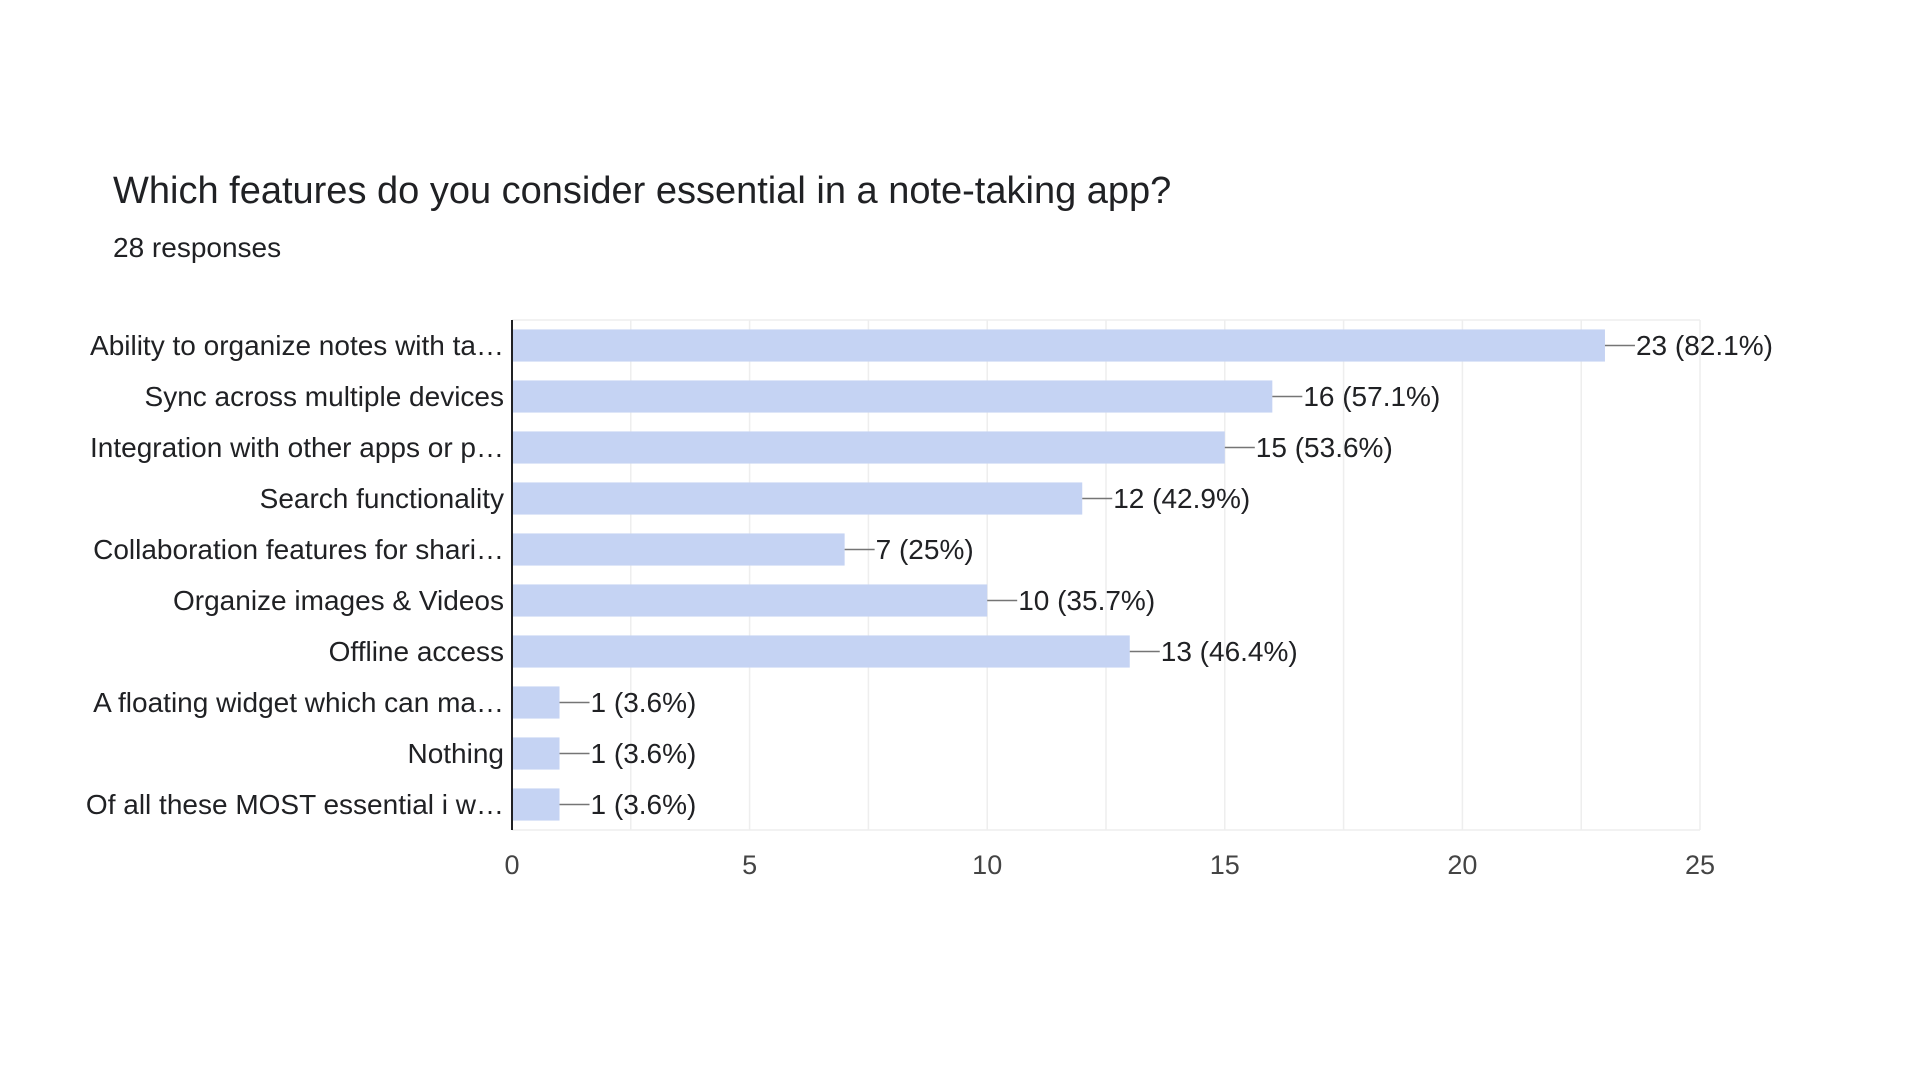 This screenshot has width=1920, height=1080. What do you see at coordinates (987, 865) in the screenshot?
I see `x-tick-label: 10` at bounding box center [987, 865].